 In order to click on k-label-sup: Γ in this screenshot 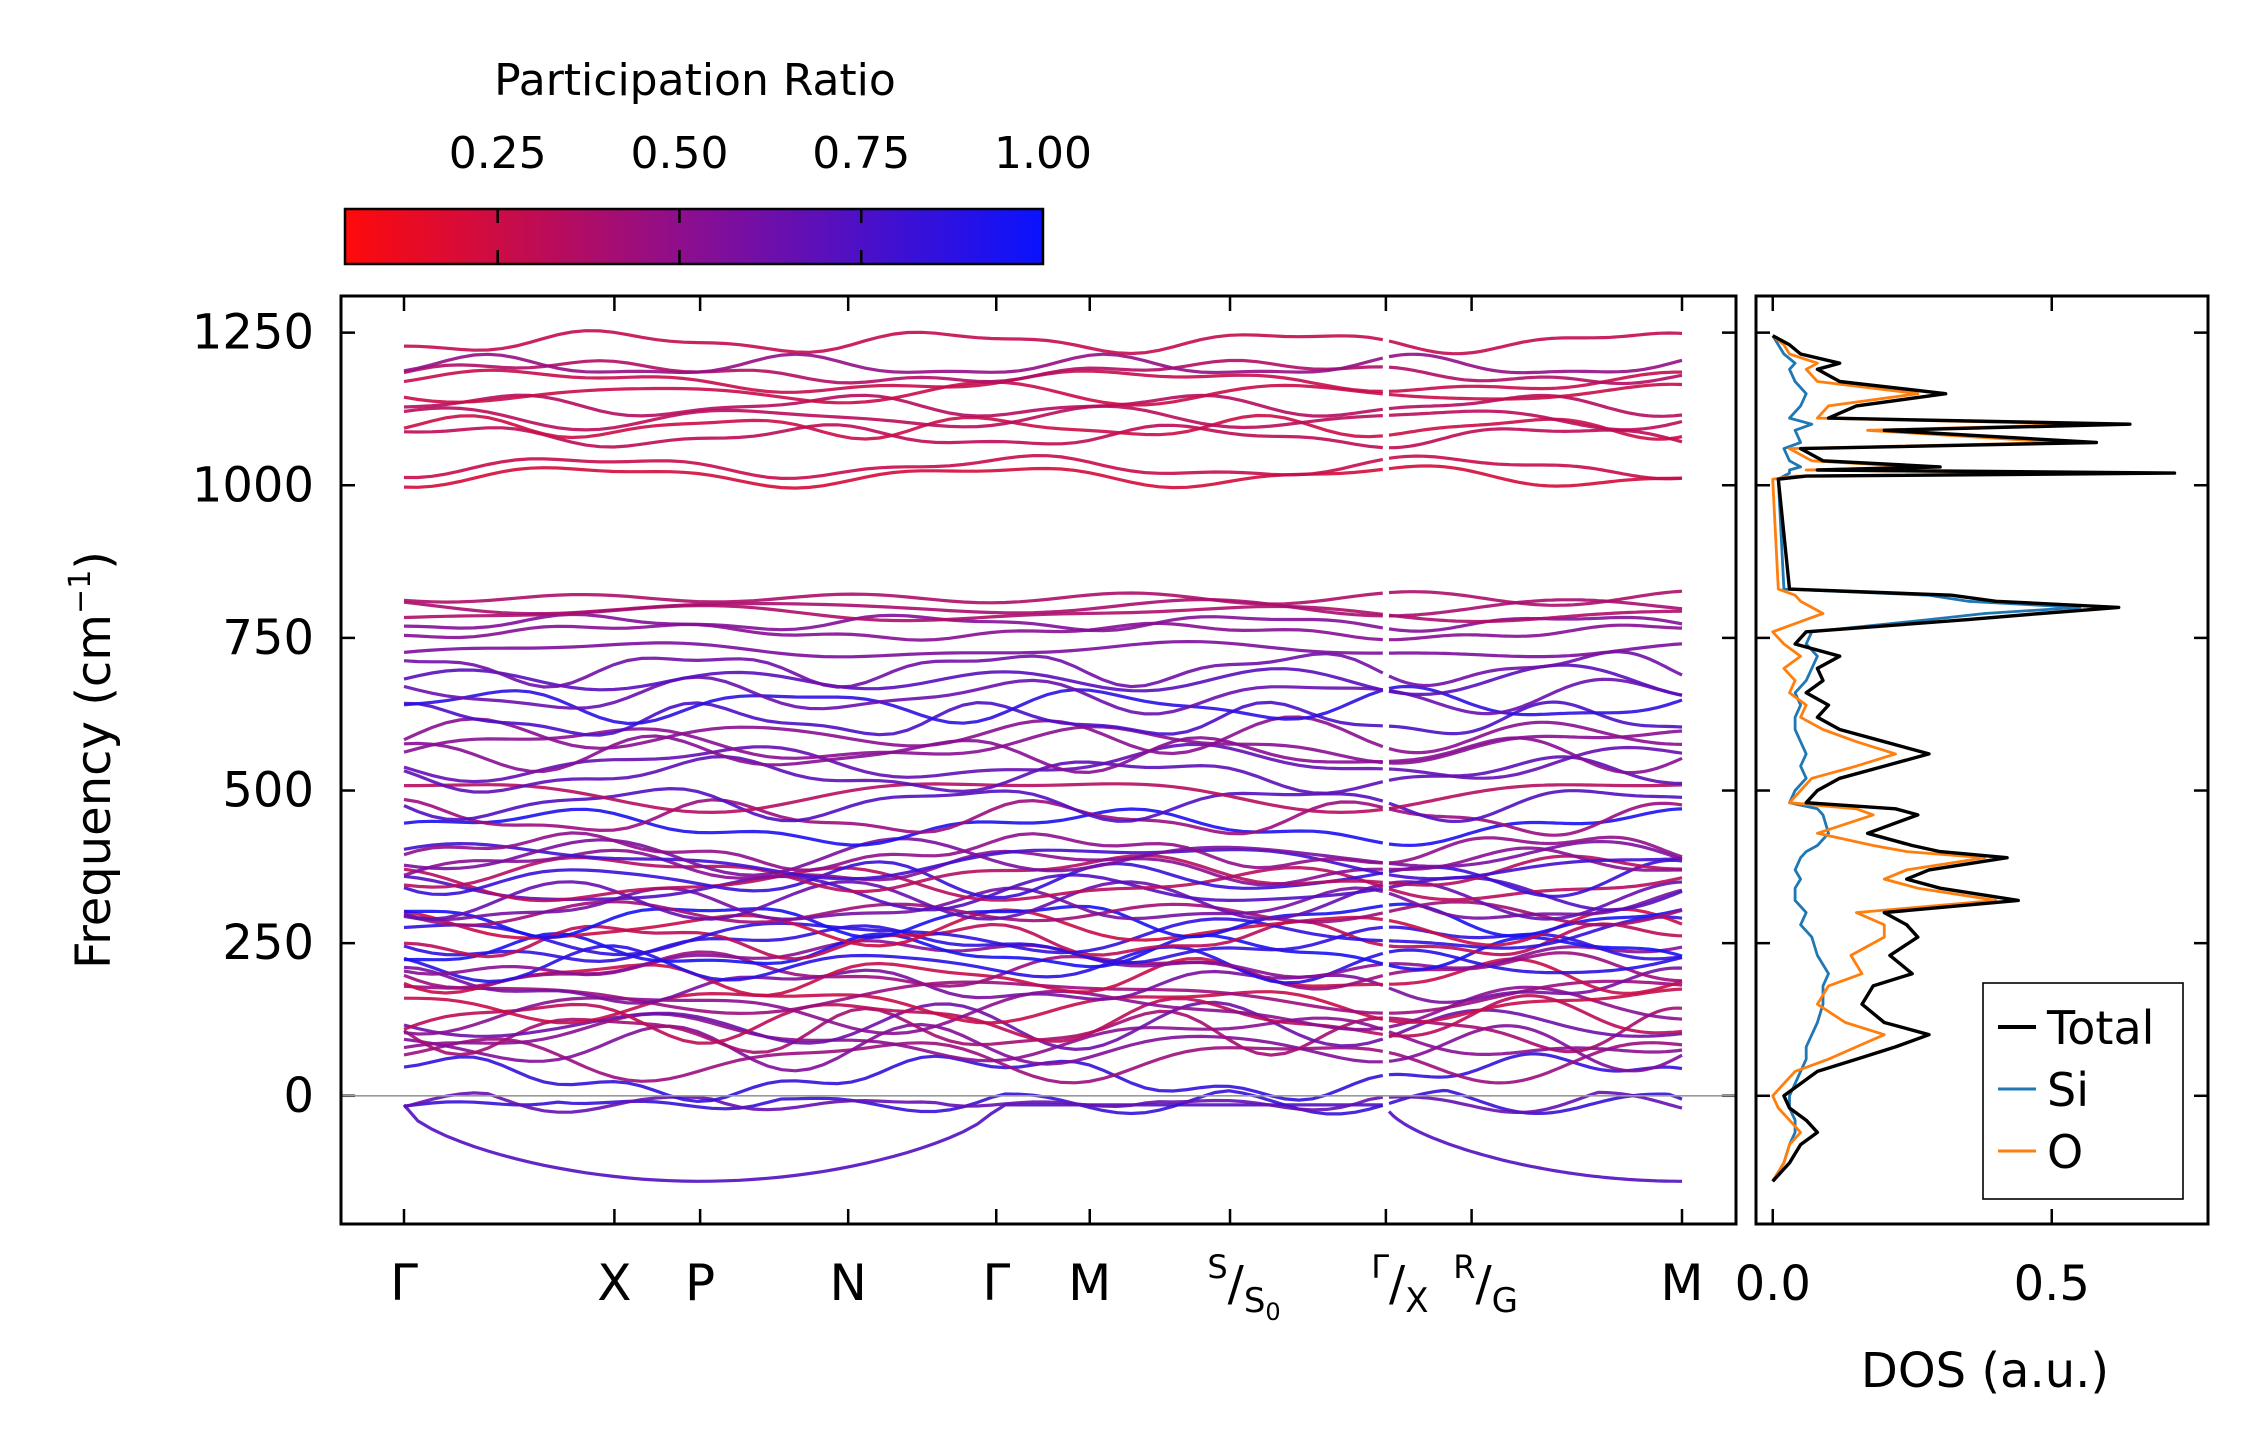, I will do `click(1380, 1267)`.